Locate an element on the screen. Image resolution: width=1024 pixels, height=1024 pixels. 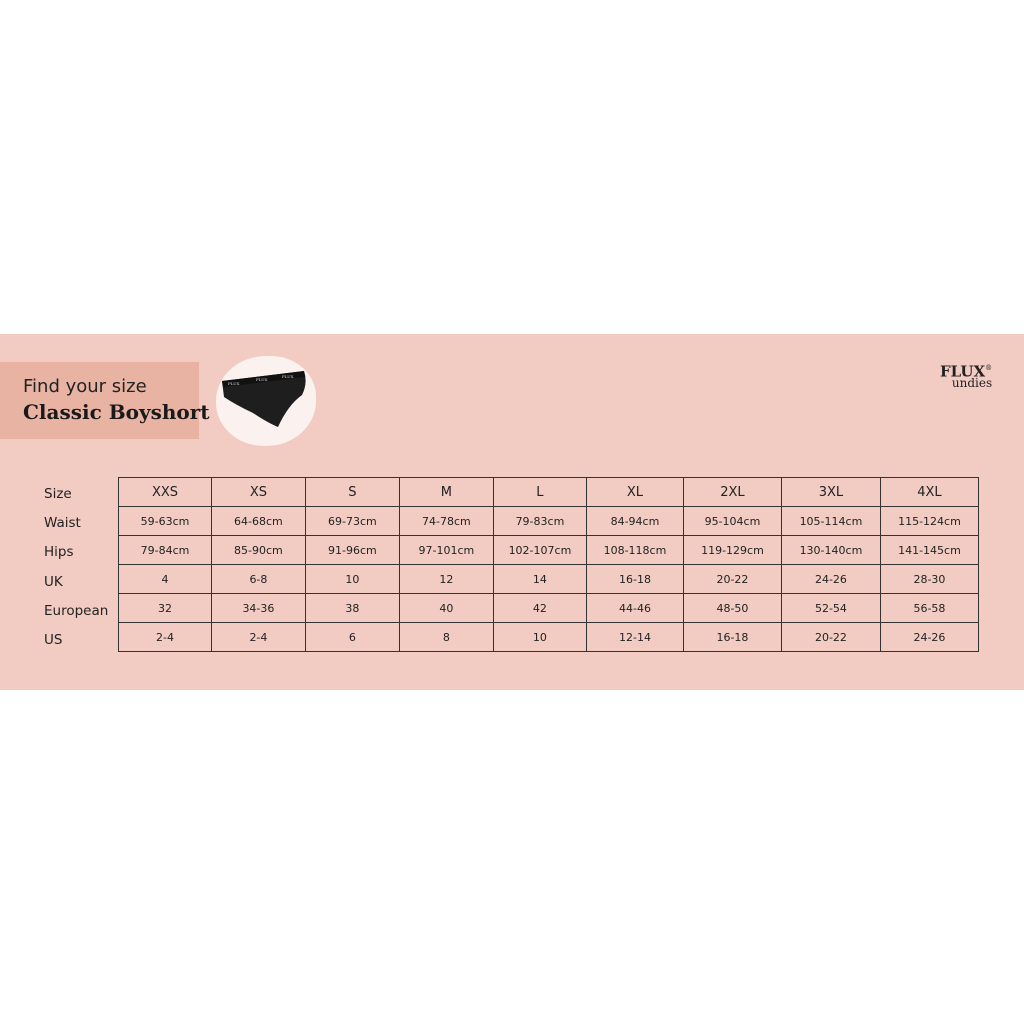
table-cell: 105-114cm is located at coordinates (830, 521).